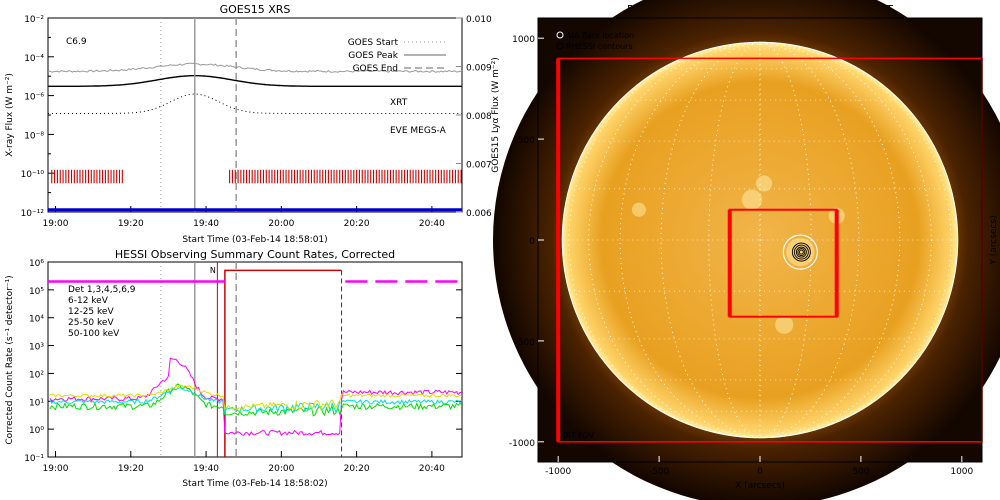 The image size is (1000, 500). I want to click on hessi-legend-item: Det 1,3,4,5,6,9, so click(102, 290).